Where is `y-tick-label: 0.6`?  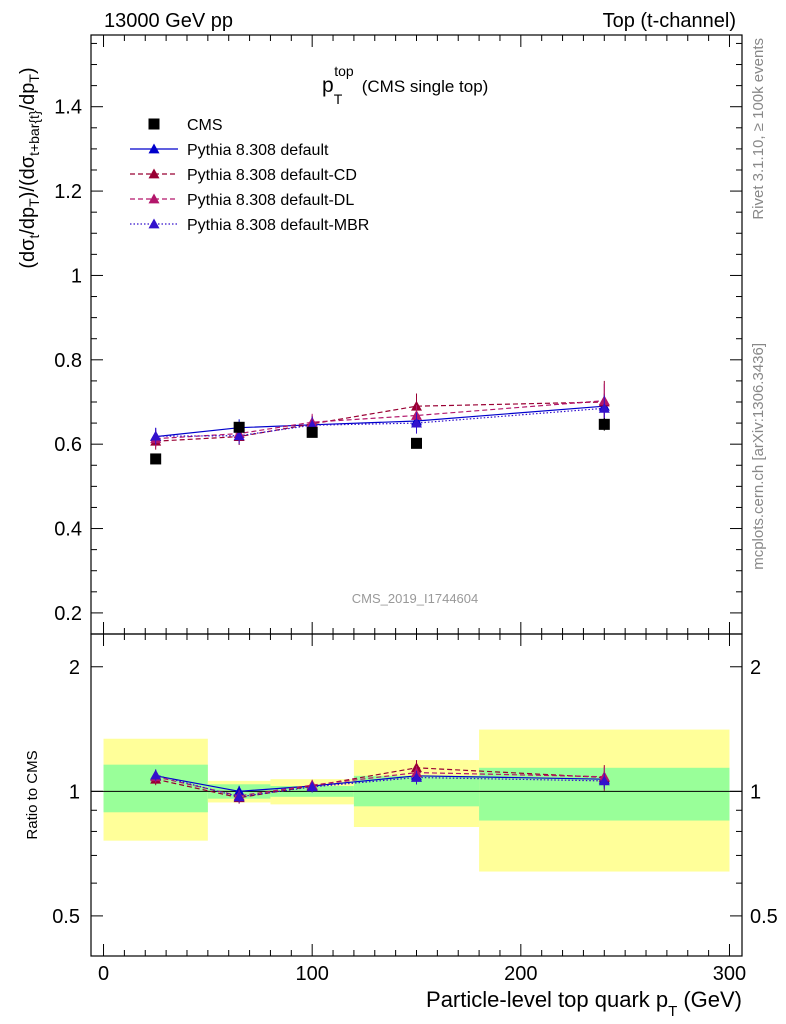 y-tick-label: 0.6 is located at coordinates (68, 445).